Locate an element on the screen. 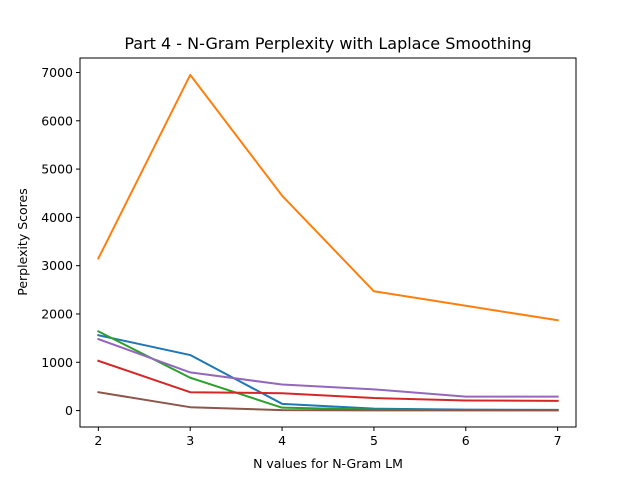 The image size is (640, 480). y-axis: 0 1000 2000 3000 4000 5000 6000 7000 is located at coordinates (60, 241).